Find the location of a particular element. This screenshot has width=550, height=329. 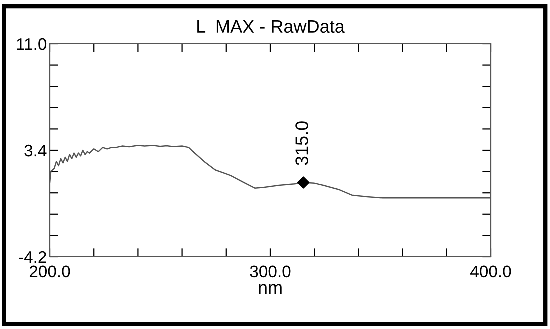

chart-title: L MAX - RawData is located at coordinates (271, 27).